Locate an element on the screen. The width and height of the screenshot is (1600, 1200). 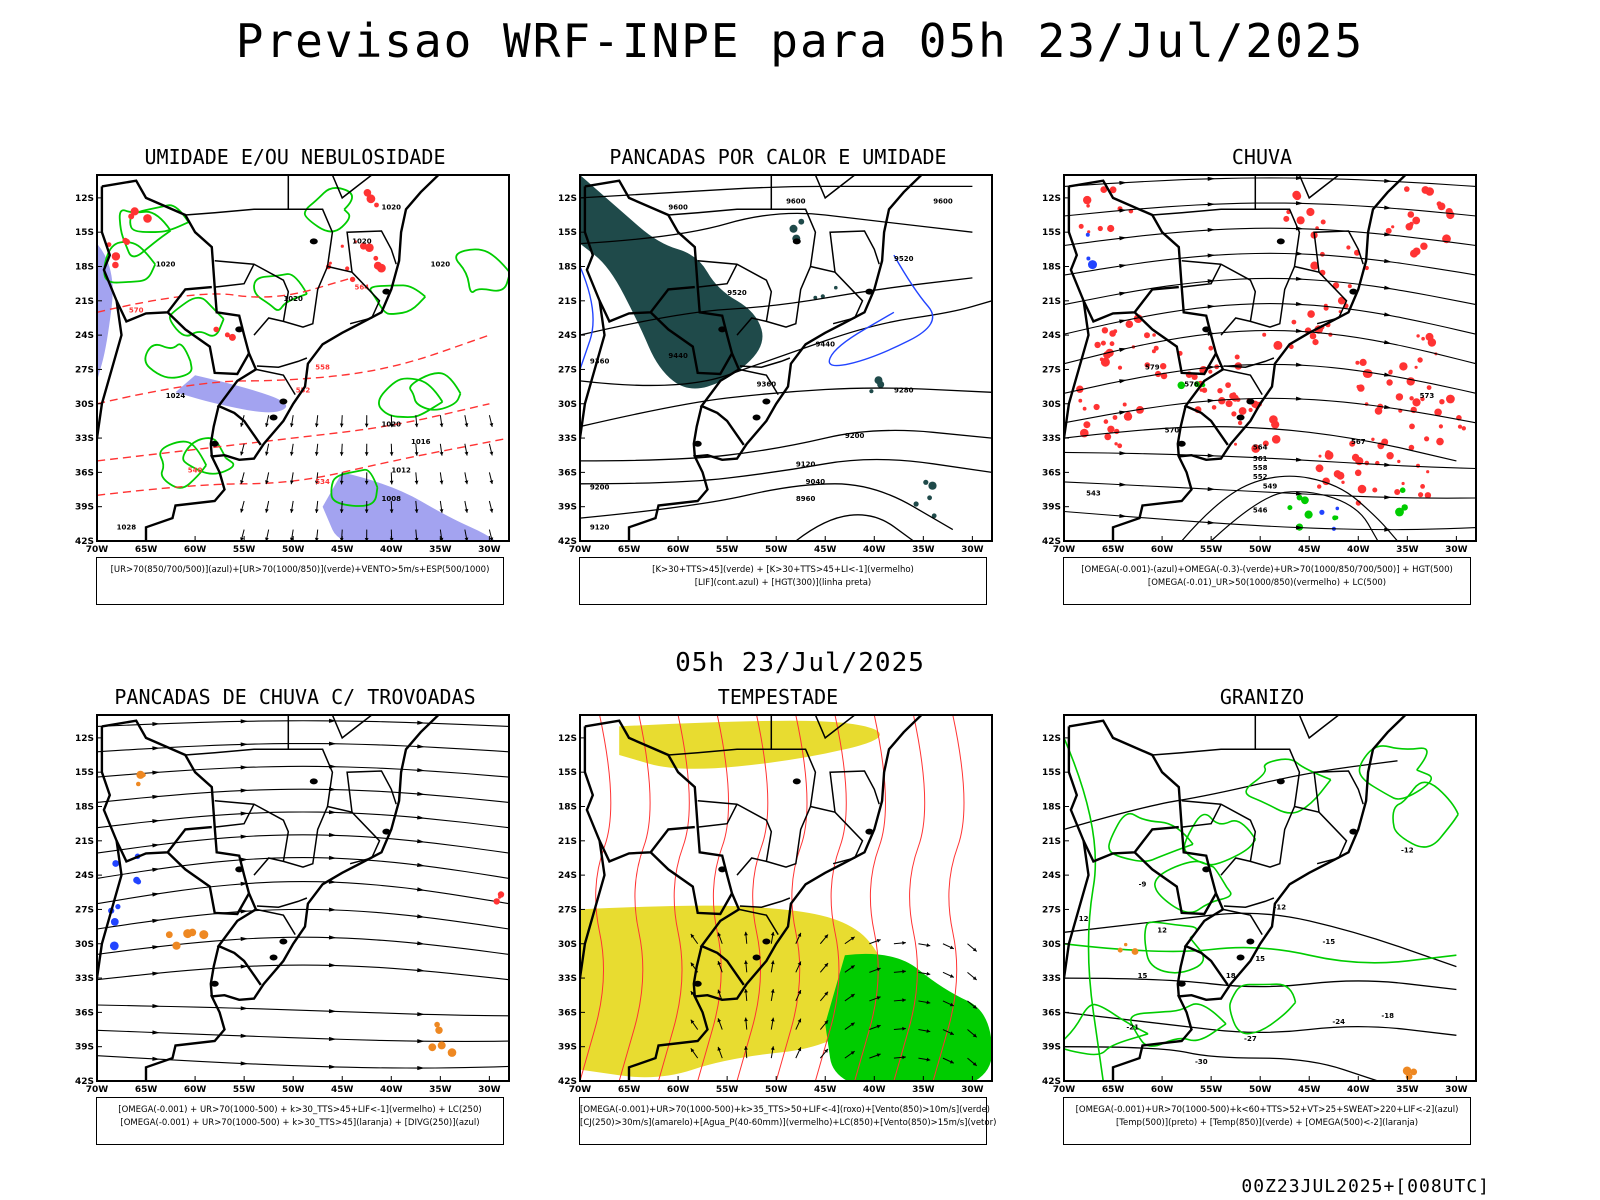
lat-tick-label: 27S is located at coordinates (1051, 370).